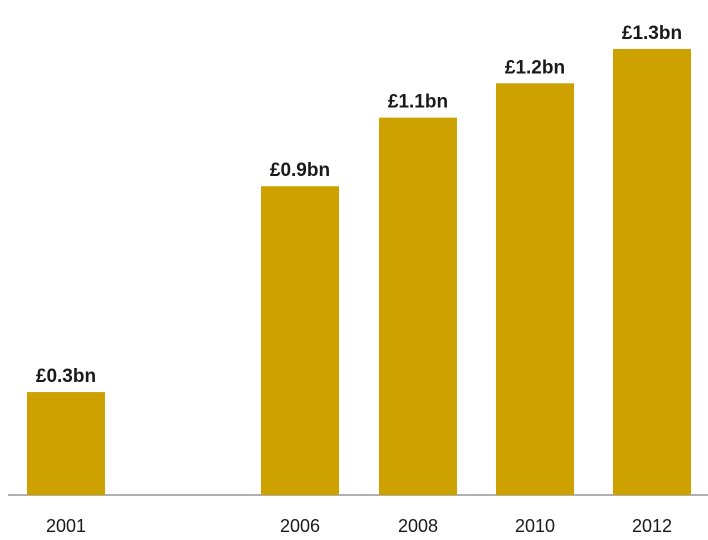 This screenshot has width=708, height=540. I want to click on x-tick-label-2010: 2010, so click(535, 526).